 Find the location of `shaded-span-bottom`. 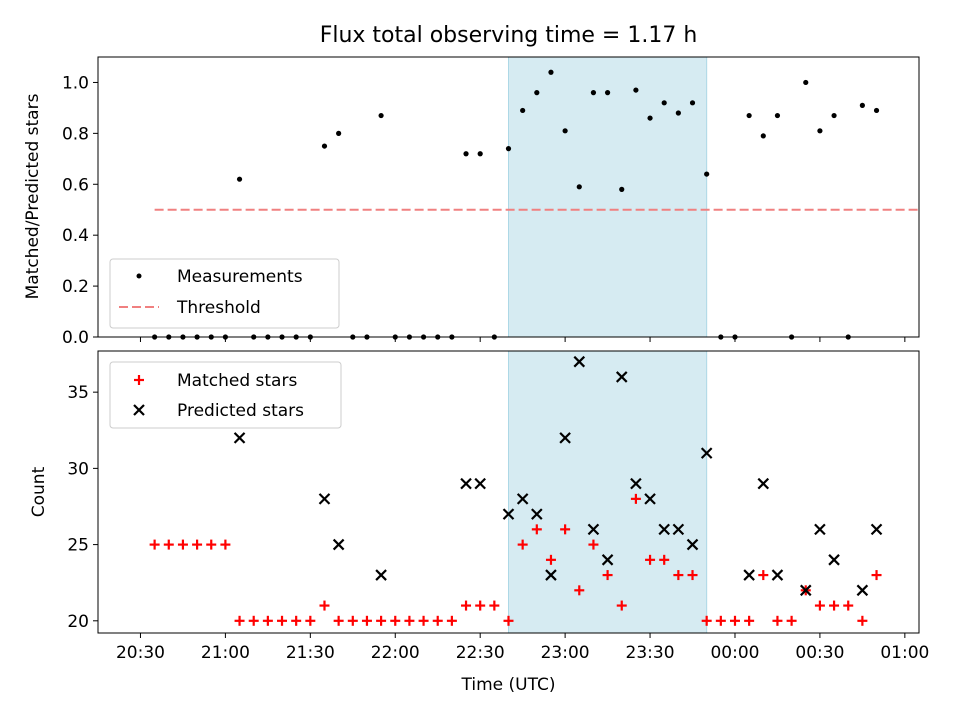

shaded-span-bottom is located at coordinates (608, 492).